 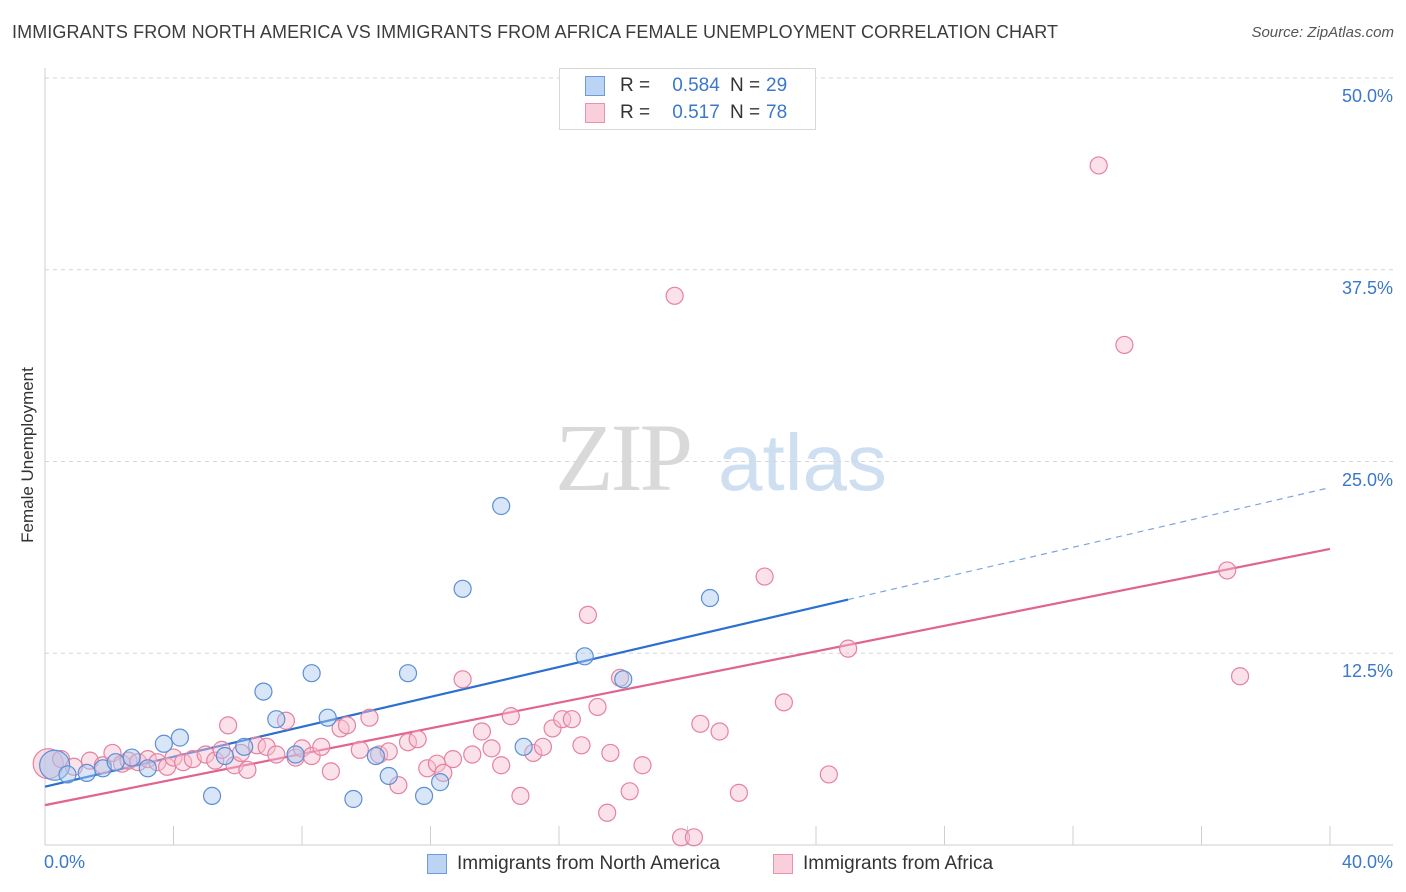 I want to click on series-swatch-blue, so click(x=437, y=864).